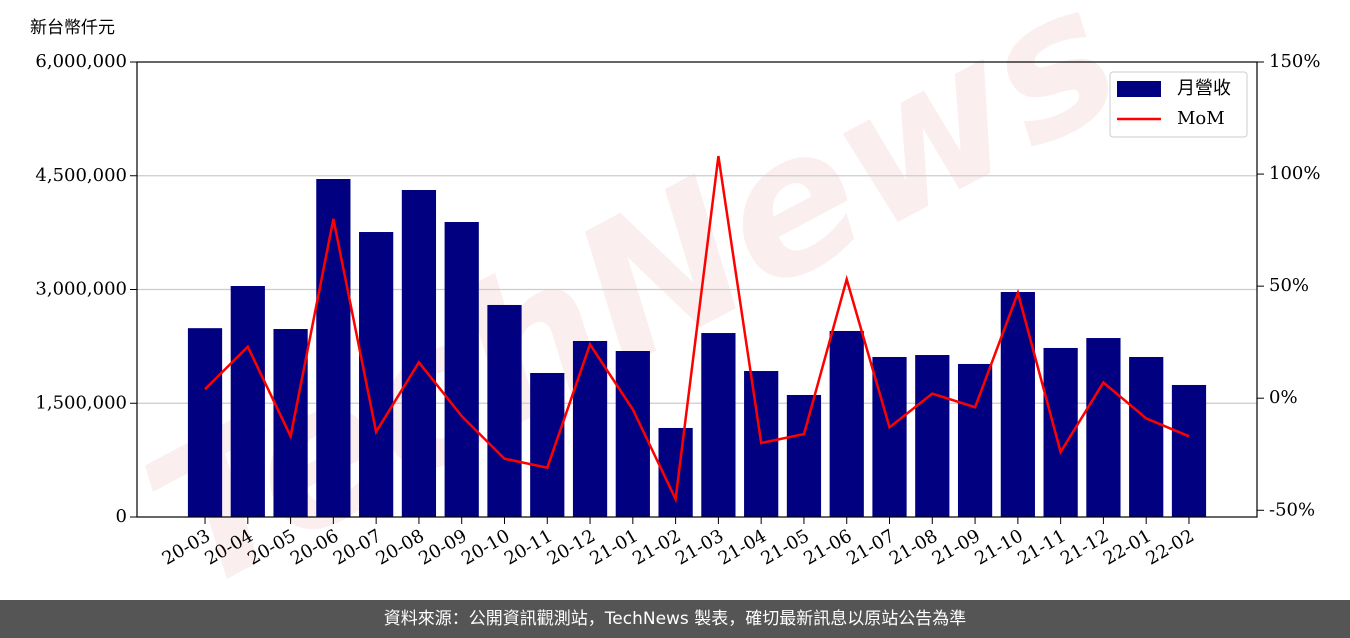  I want to click on y2-tick-label: 100%, so click(1294, 173).